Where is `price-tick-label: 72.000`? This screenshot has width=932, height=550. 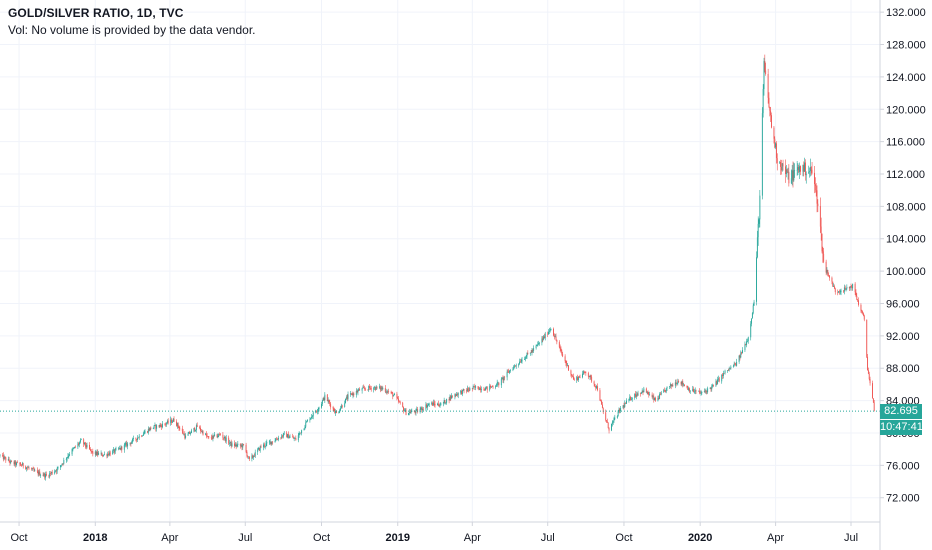 price-tick-label: 72.000 is located at coordinates (903, 499).